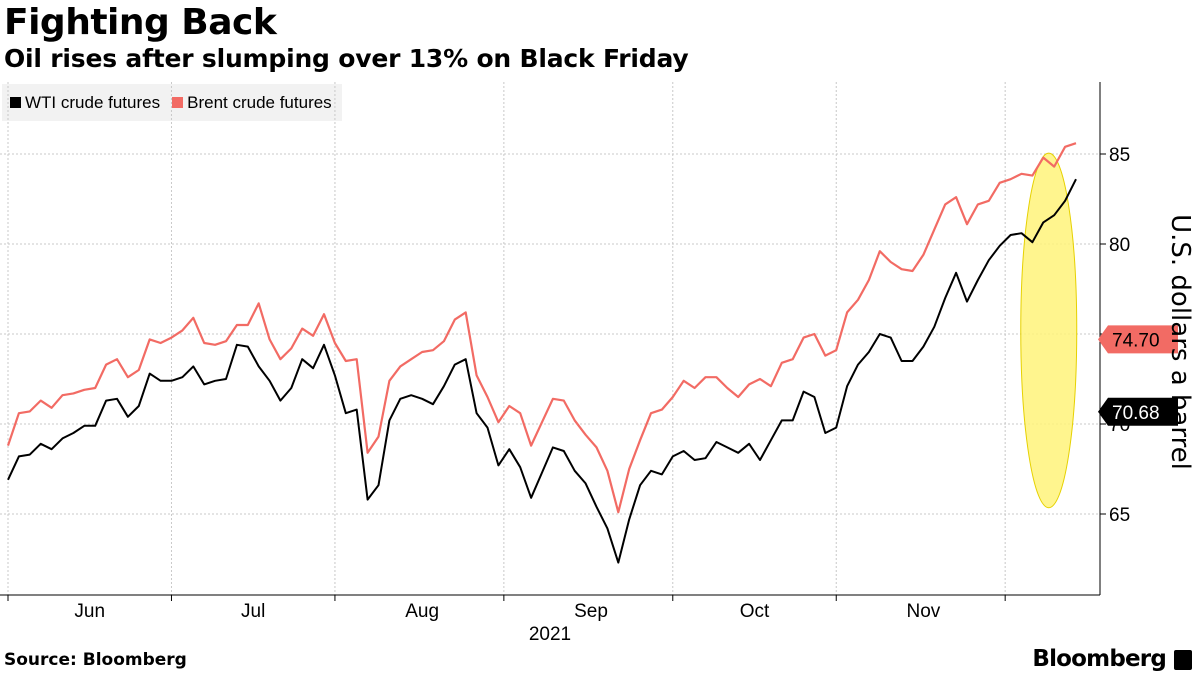 The image size is (1200, 675). I want to click on brand-mark-icon, so click(1183, 660).